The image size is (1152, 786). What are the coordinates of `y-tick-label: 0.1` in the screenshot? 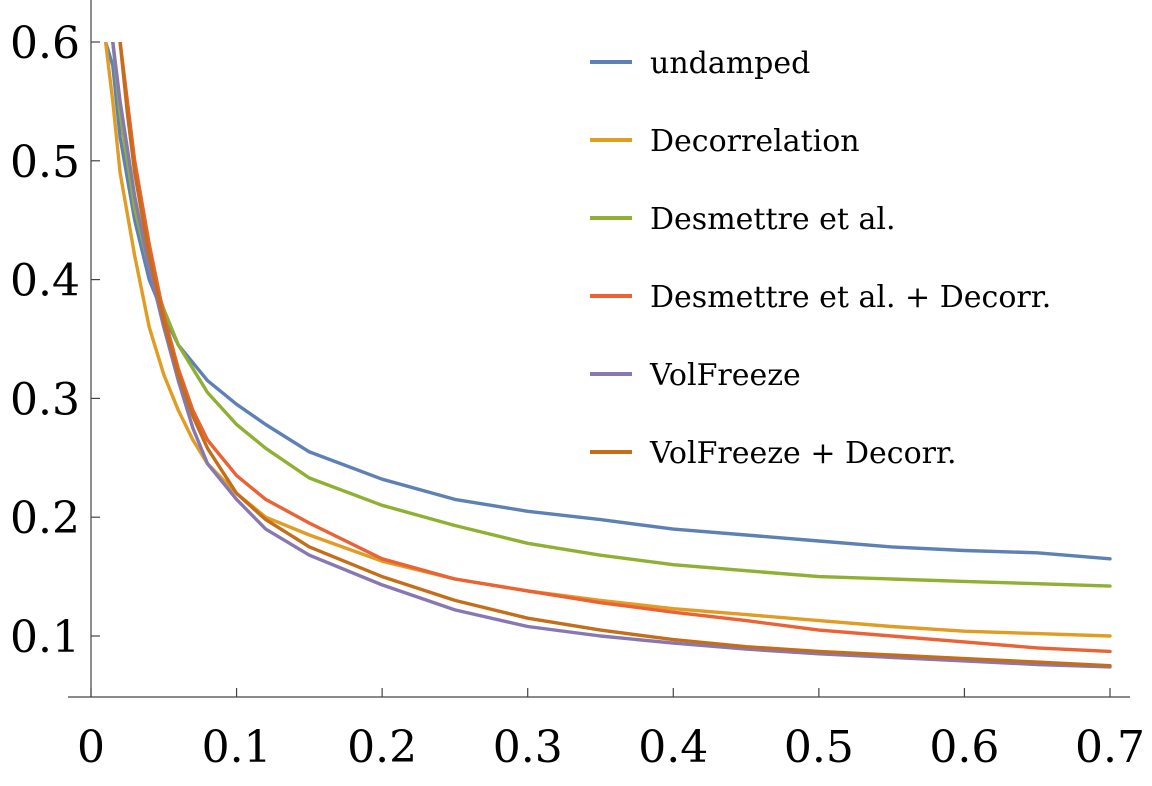 It's located at (45, 637).